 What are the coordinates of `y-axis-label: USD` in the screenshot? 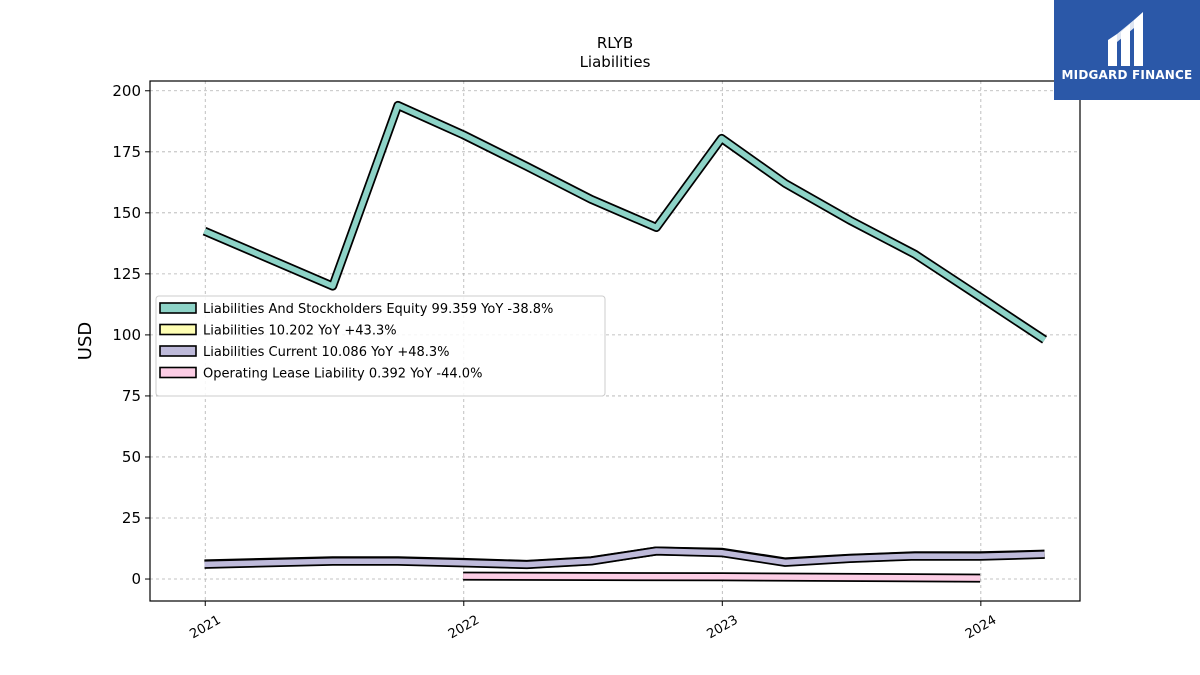 It's located at (85, 341).